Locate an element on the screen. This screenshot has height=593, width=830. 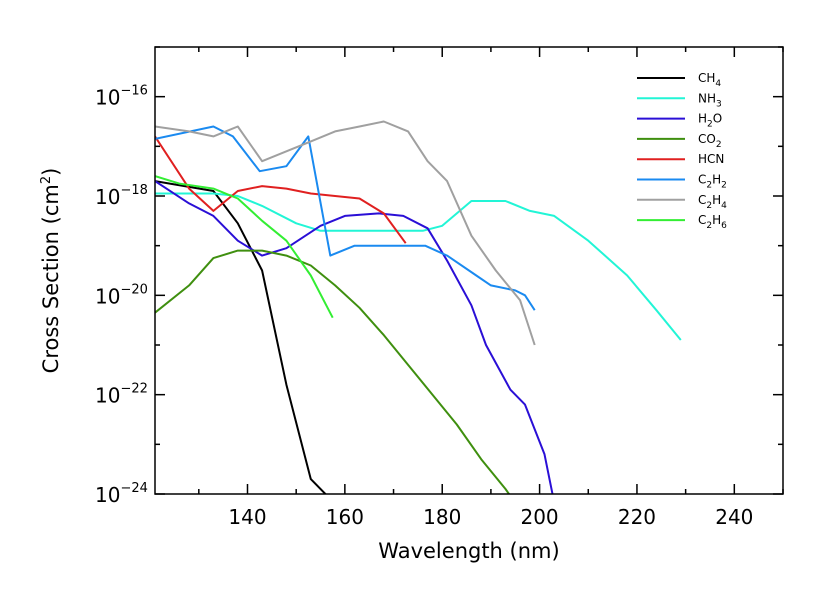
legend-label-h2o: H2O is located at coordinates (710, 121).